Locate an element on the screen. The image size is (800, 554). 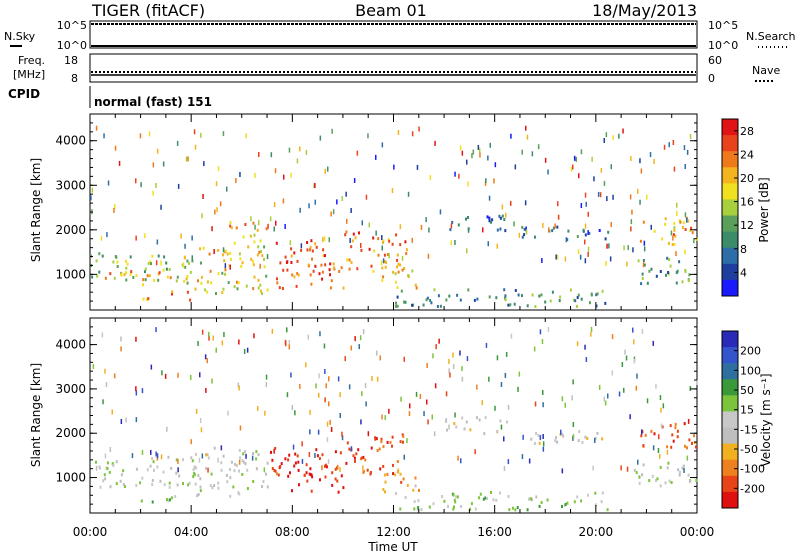
date-label: 18/May/2013 is located at coordinates (644, 10).